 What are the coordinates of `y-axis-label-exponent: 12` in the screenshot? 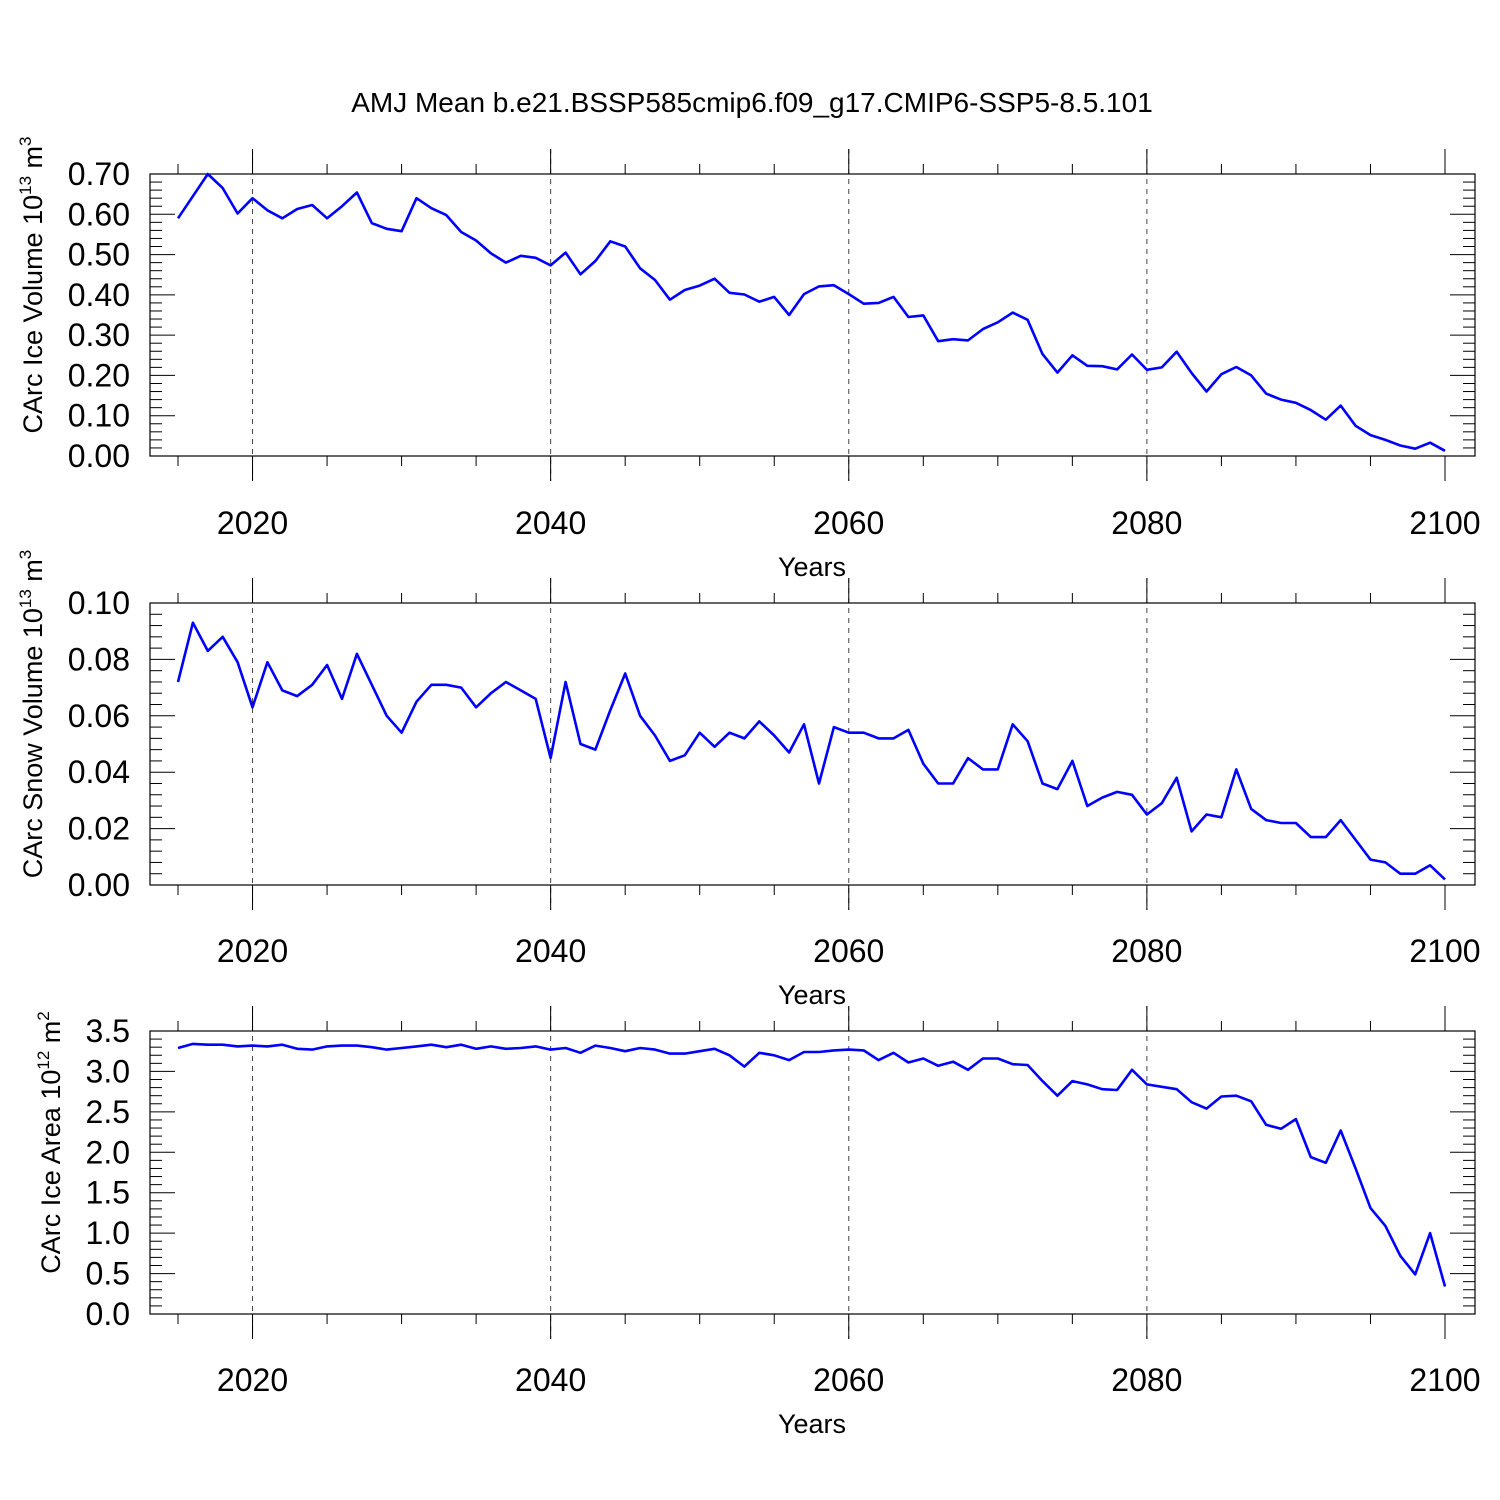 It's located at (43, 1060).